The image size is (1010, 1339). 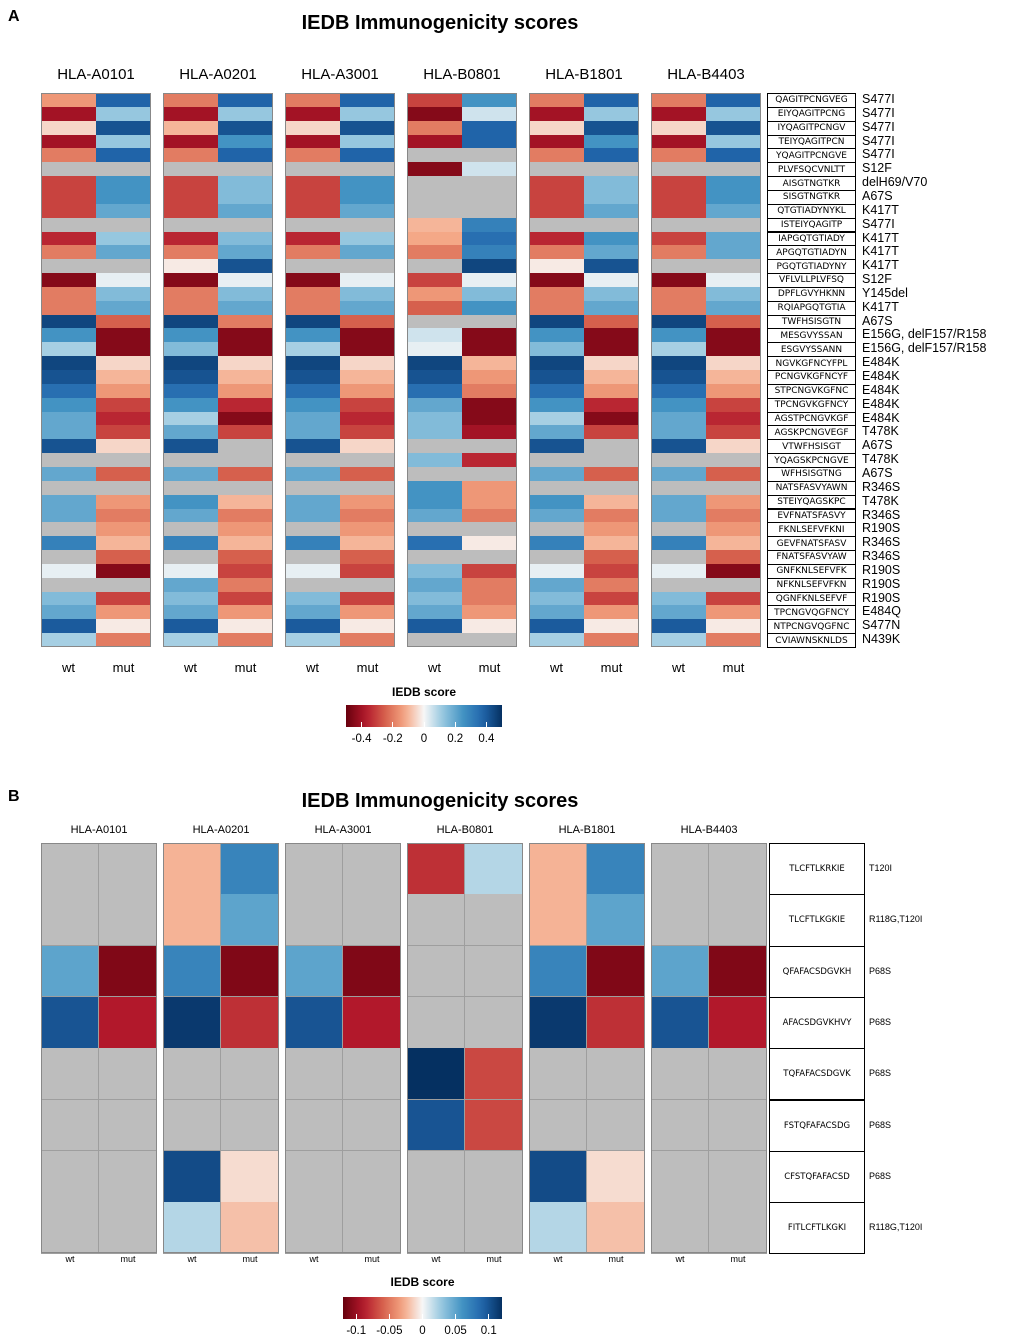 What do you see at coordinates (422, 1331) in the screenshot?
I see `colorbar-tick-label: 0` at bounding box center [422, 1331].